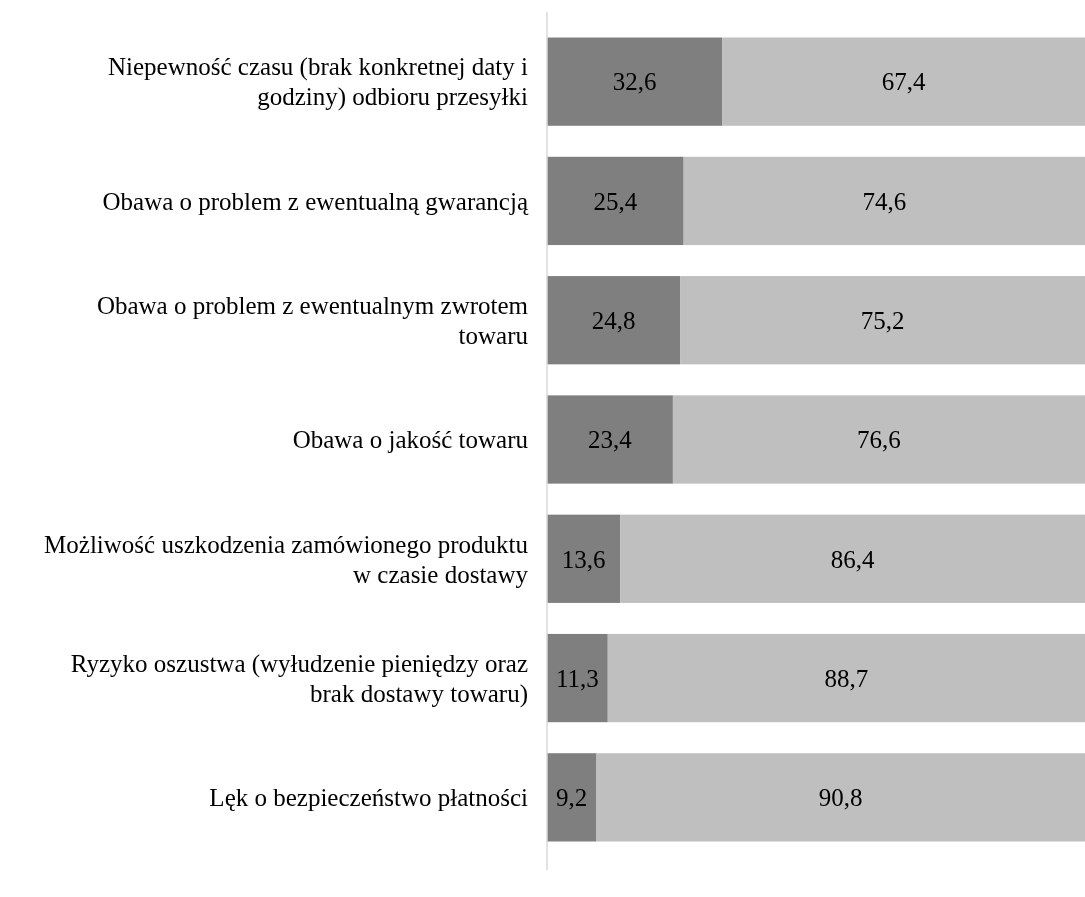 Image resolution: width=1085 pixels, height=897 pixels. I want to click on data-label: 23,4, so click(610, 440).